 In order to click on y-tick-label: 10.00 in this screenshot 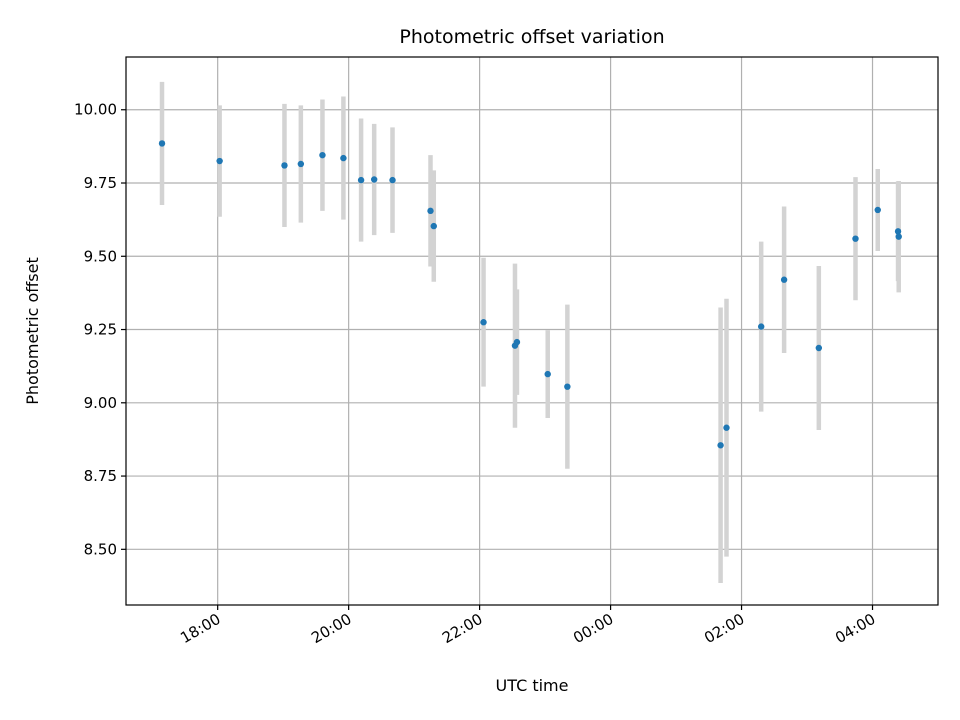, I will do `click(95, 110)`.